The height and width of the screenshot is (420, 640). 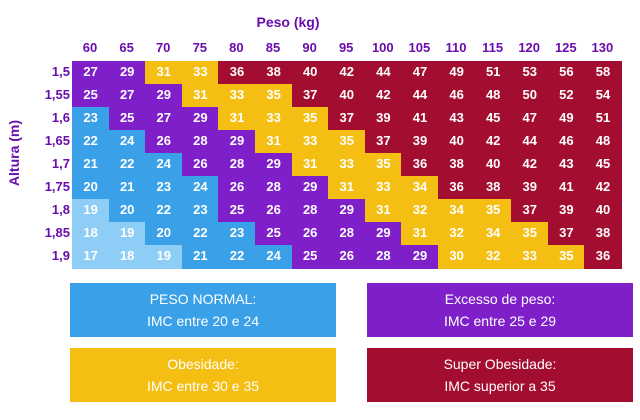 What do you see at coordinates (127, 188) in the screenshot?
I see `bmi-cell-1-75-65: 21` at bounding box center [127, 188].